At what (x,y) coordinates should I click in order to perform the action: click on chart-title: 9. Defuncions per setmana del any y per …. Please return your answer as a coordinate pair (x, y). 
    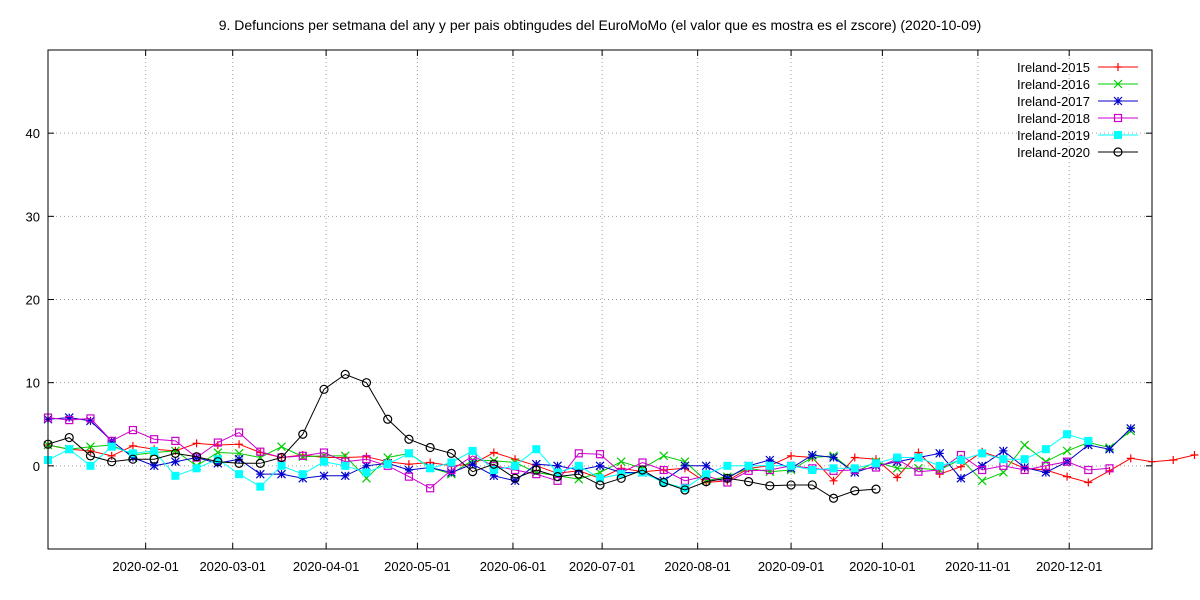
    Looking at the image, I should click on (600, 25).